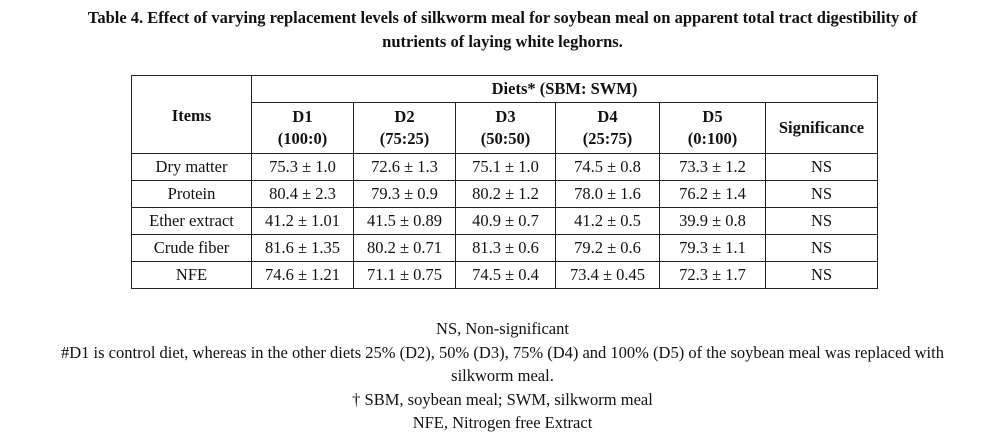 The width and height of the screenshot is (1005, 436). I want to click on value-cell: 75.1 ± 1.0, so click(505, 167).